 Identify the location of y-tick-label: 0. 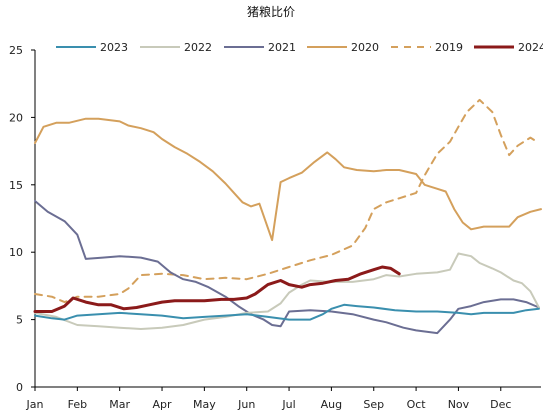
(19, 387).